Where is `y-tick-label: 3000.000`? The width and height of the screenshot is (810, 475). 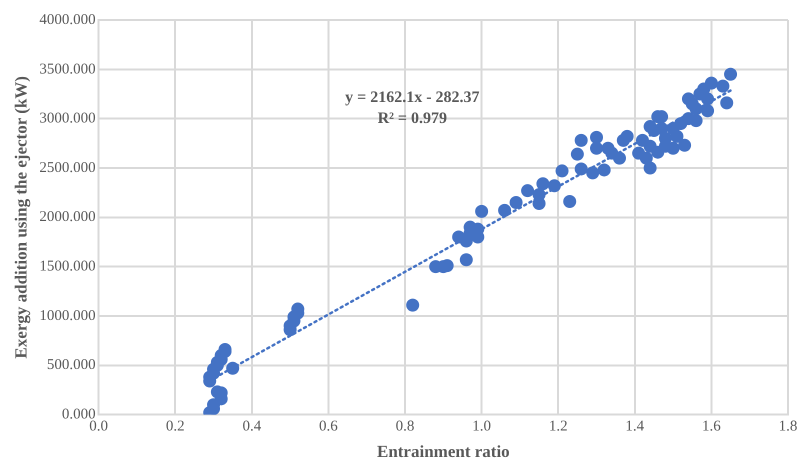 y-tick-label: 3000.000 is located at coordinates (67, 118).